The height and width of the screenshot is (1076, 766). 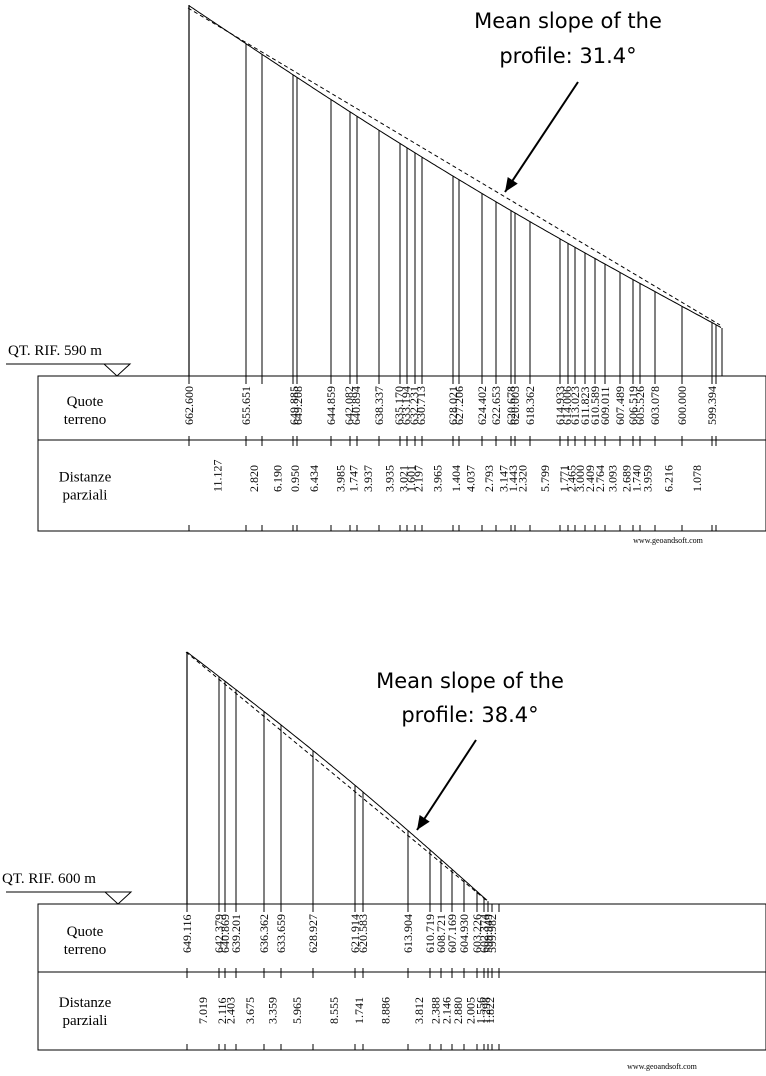 What do you see at coordinates (458, 1010) in the screenshot?
I see `distance-value: 2.880` at bounding box center [458, 1010].